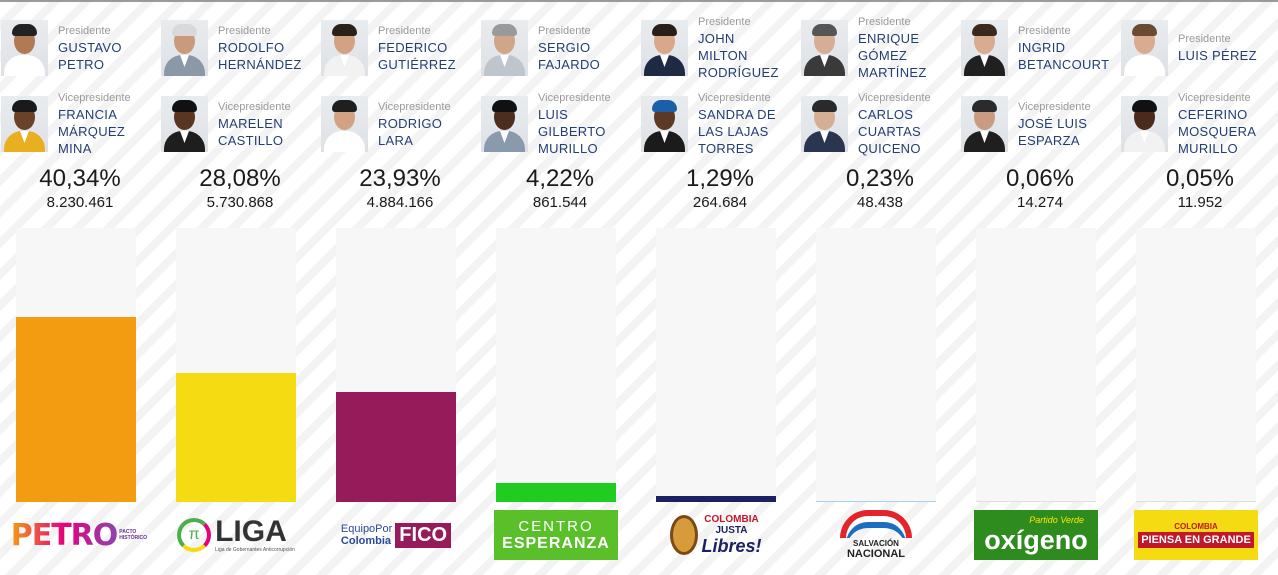  I want to click on presidente-name: INGRID BETANCOURT, so click(1068, 56).